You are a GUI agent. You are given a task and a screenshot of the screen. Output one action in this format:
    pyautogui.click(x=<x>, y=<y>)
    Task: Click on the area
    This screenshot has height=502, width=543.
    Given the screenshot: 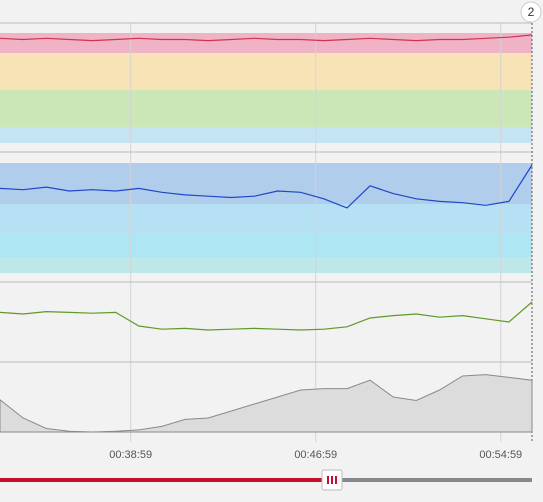 What is the action you would take?
    pyautogui.click(x=266, y=403)
    